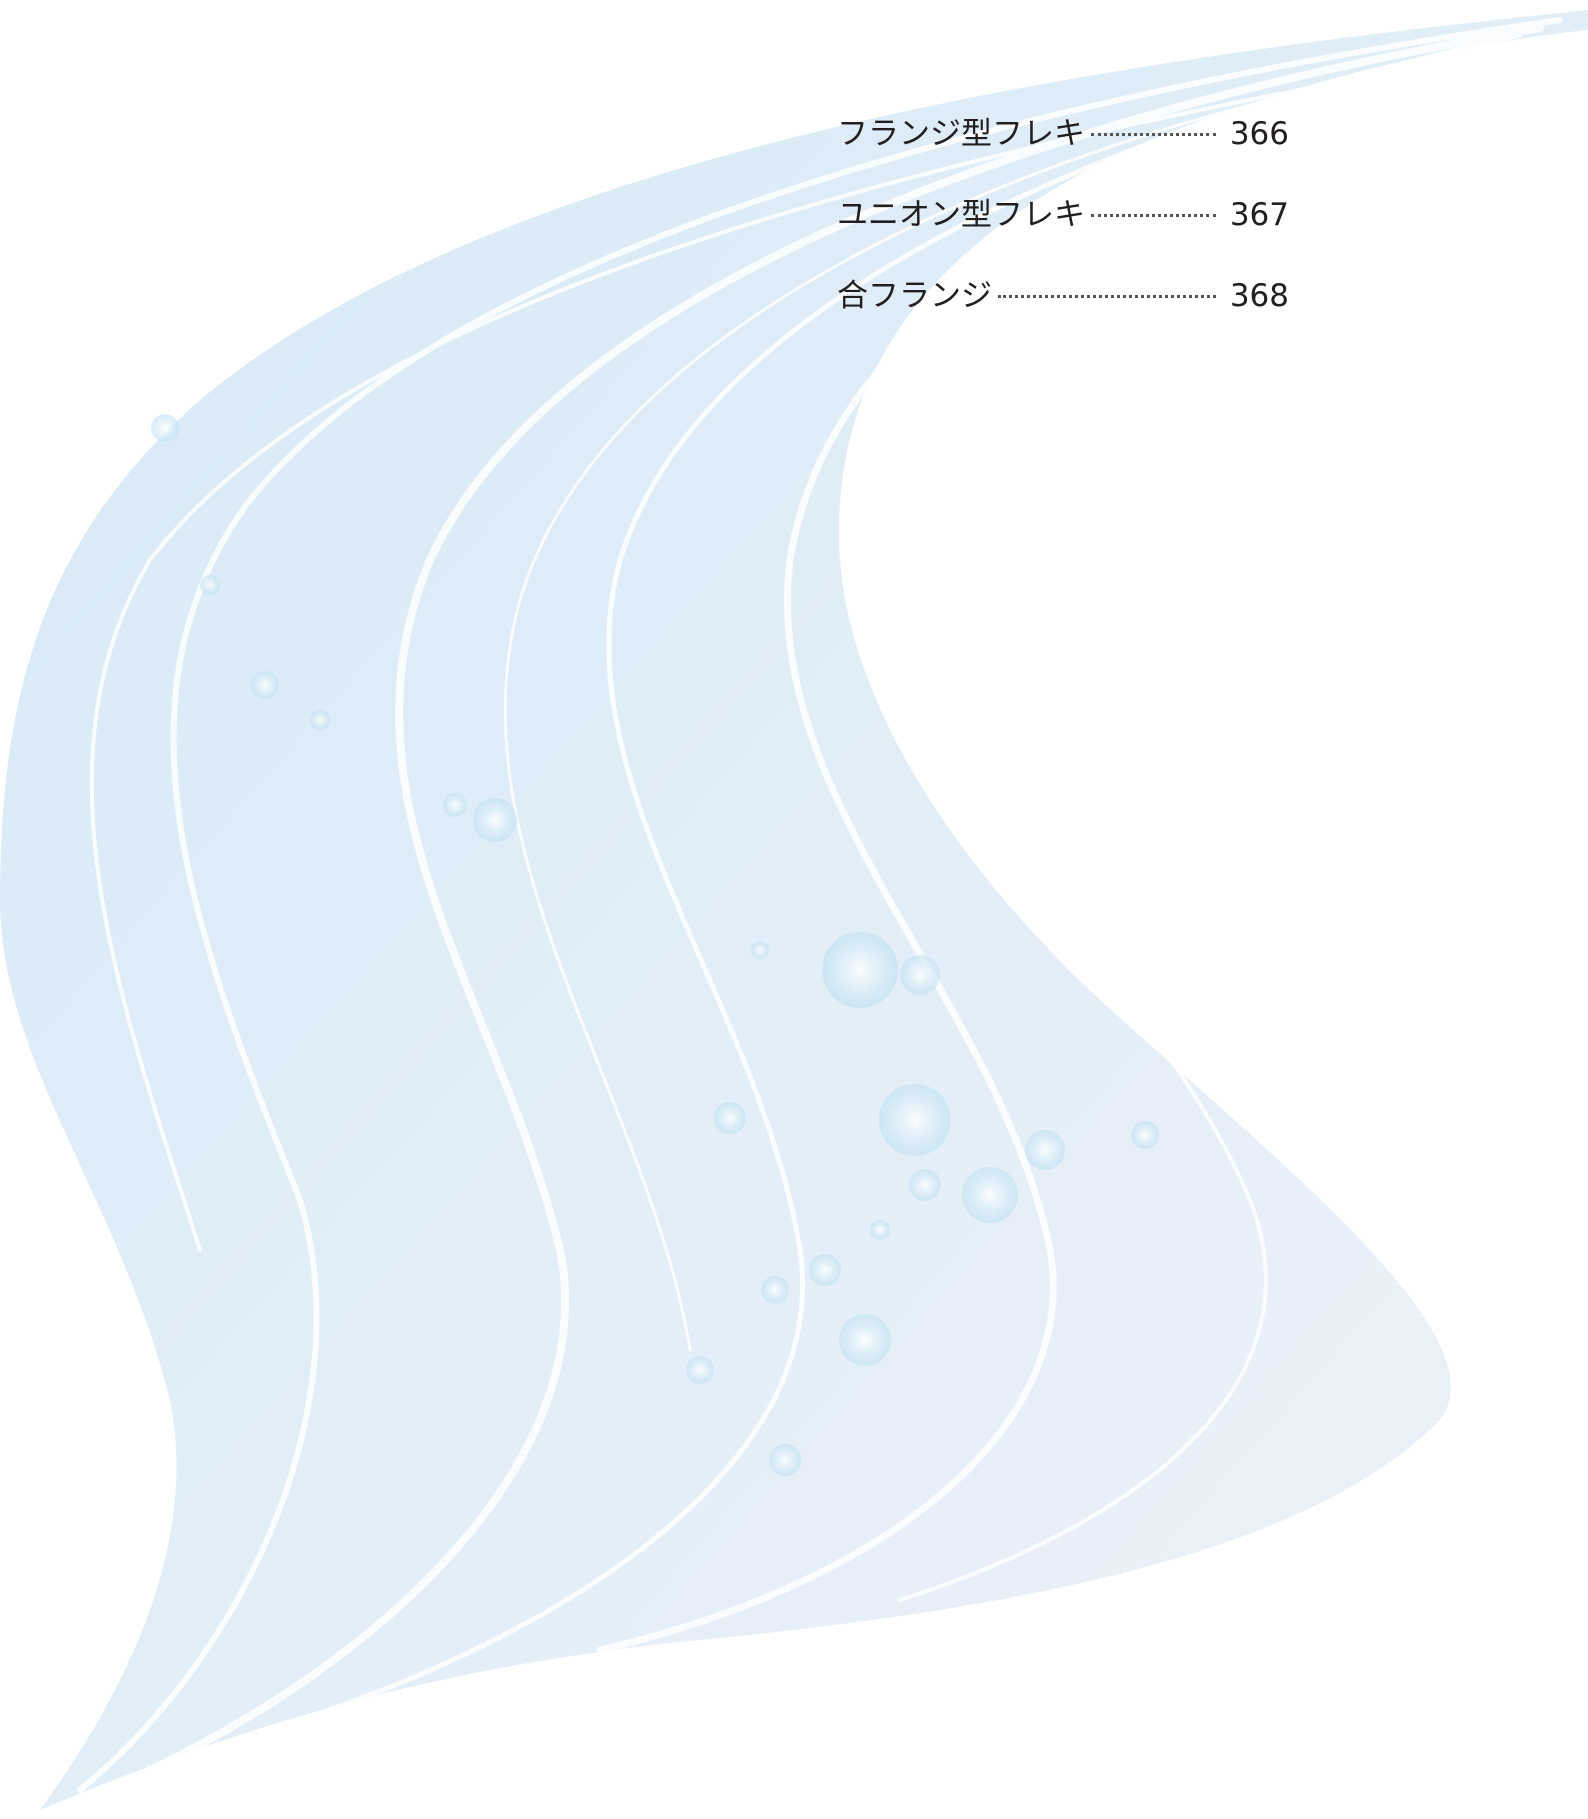  I want to click on table-of-contents: フランジ型フレキ 366 ユニオン型フレキ 367 合フランジ 368, so click(1063, 229).